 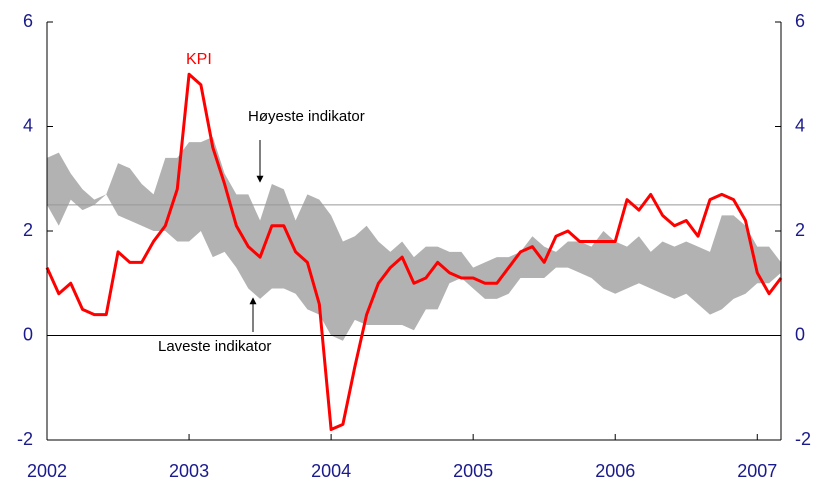 What do you see at coordinates (28, 230) in the screenshot?
I see `y-tick-label: 2` at bounding box center [28, 230].